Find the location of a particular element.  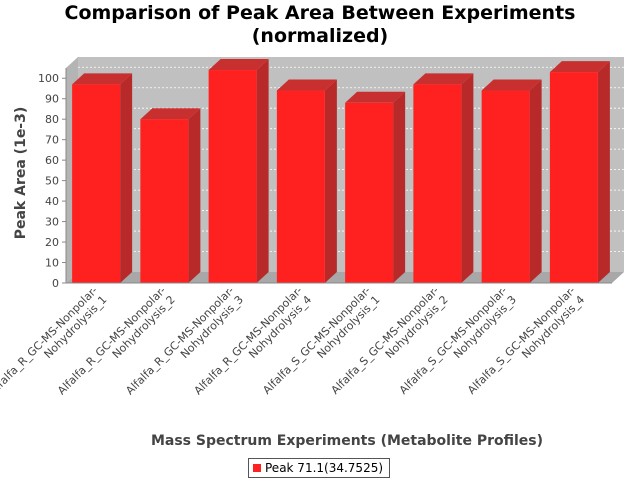

y-tick-label: 40 is located at coordinates (52, 201).